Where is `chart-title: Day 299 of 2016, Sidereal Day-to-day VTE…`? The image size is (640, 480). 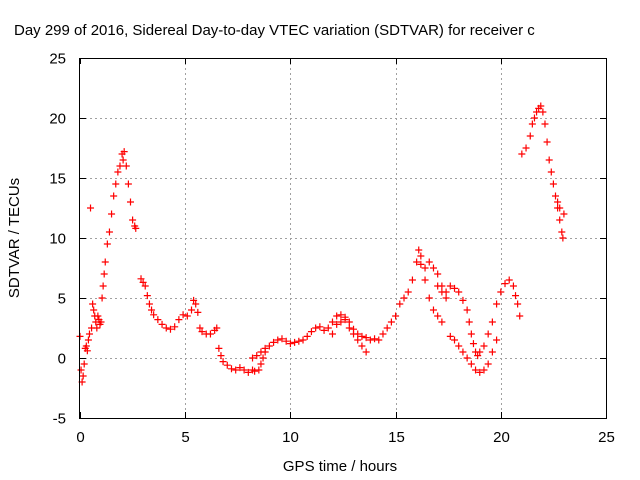
chart-title: Day 299 of 2016, Sidereal Day-to-day VTE… is located at coordinates (274, 30).